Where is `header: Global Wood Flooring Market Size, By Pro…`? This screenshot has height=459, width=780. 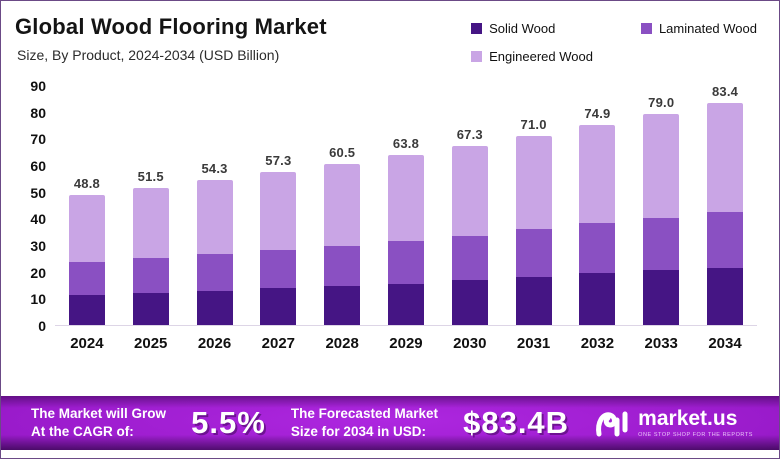
header: Global Wood Flooring Market Size, By Pro… is located at coordinates (390, 32).